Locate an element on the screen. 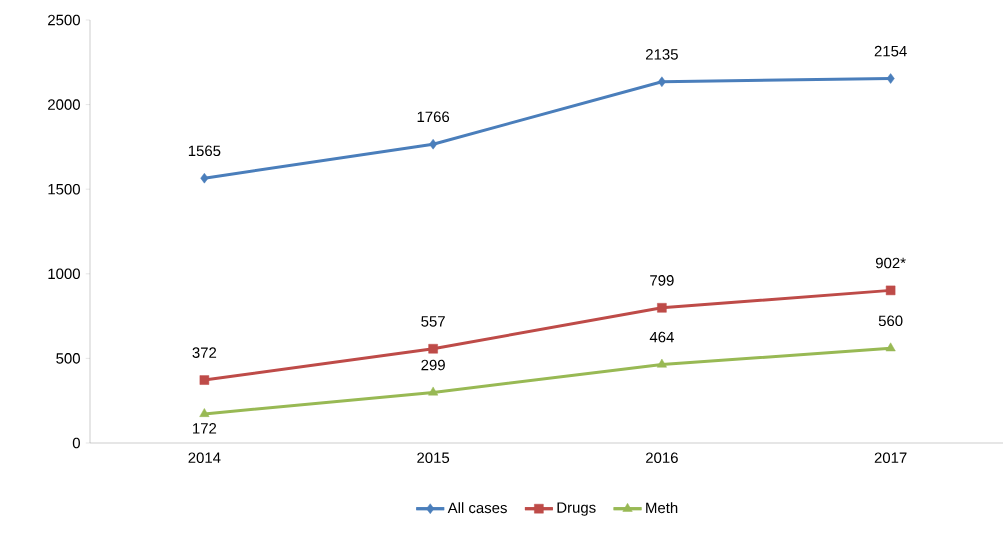 This screenshot has width=1003, height=546. y-tick-label: 0 is located at coordinates (76, 443).